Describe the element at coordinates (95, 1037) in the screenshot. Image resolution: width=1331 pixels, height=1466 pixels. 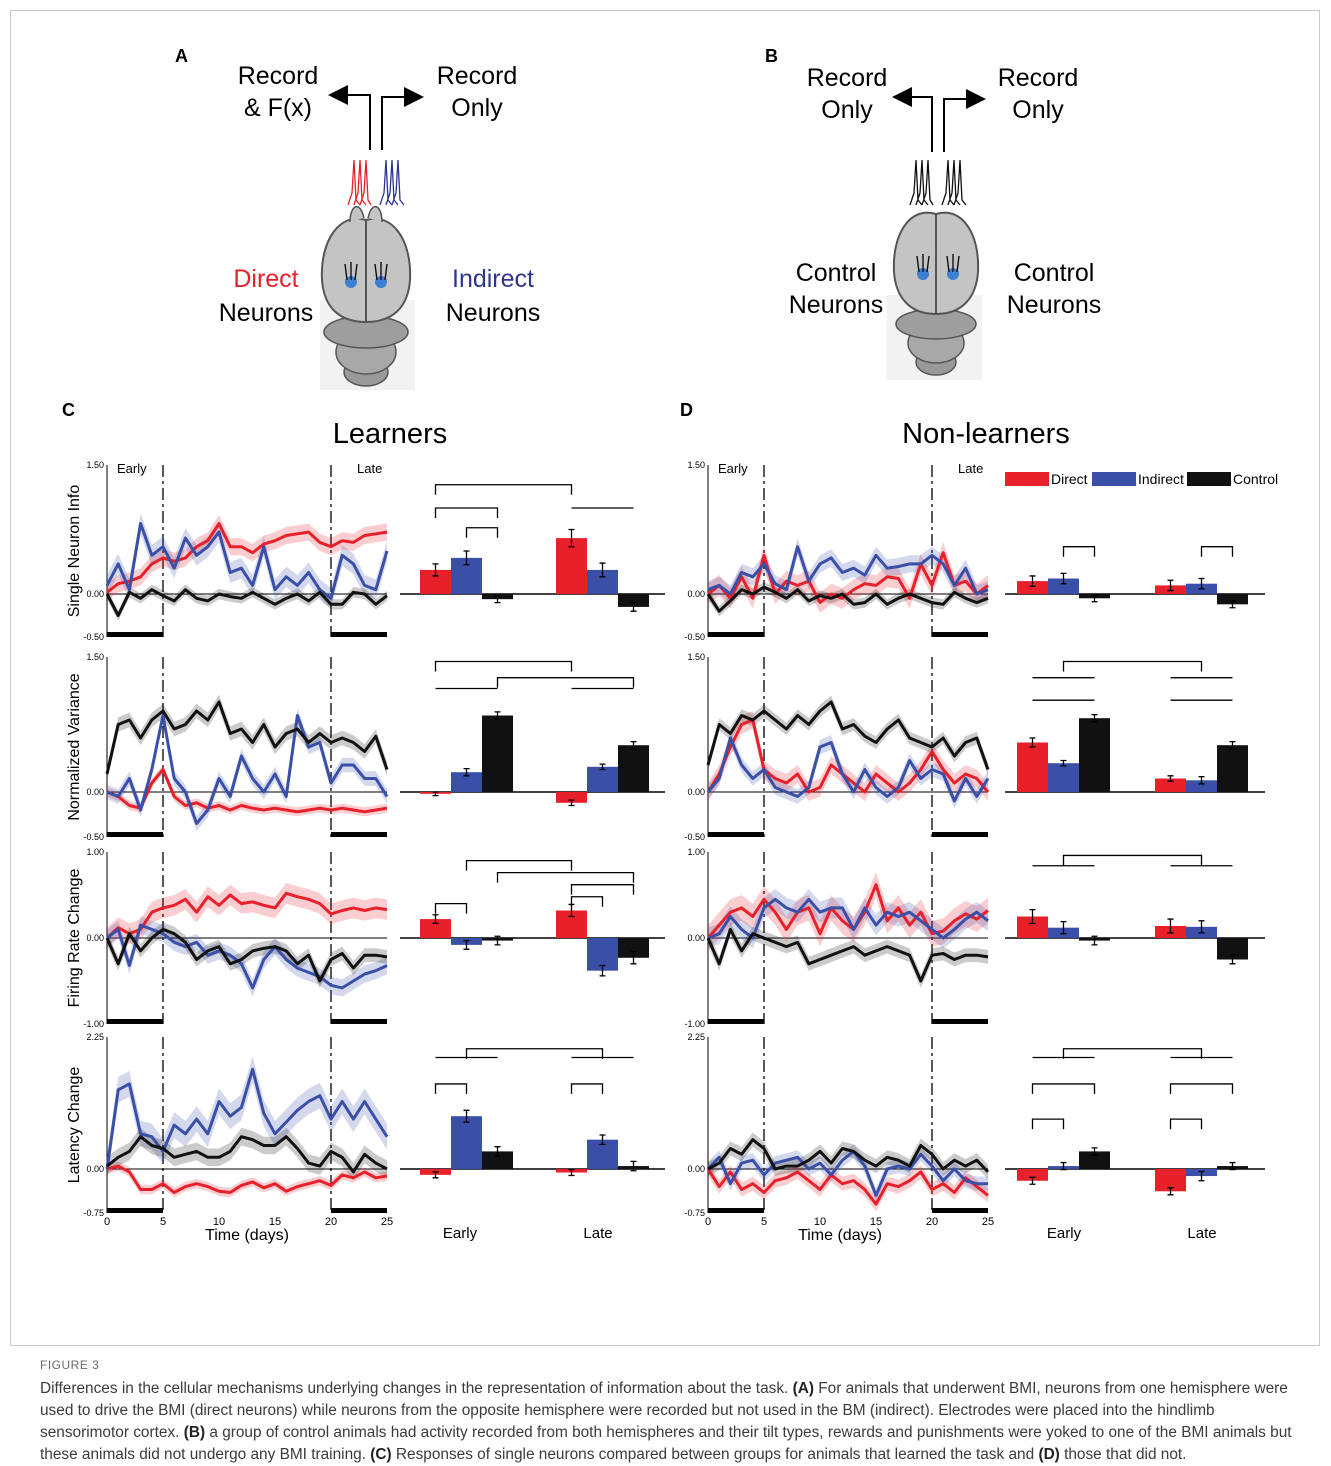
I see `y-tick-label: 2.25` at that location.